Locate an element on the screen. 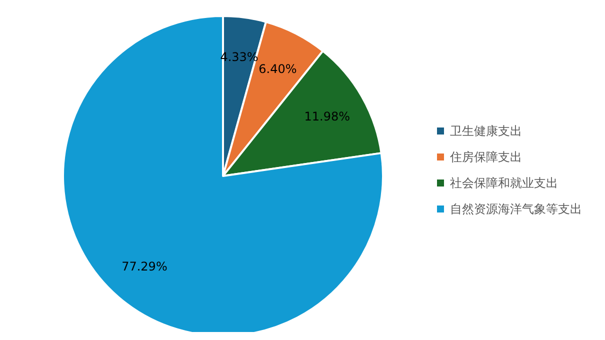  legend-label: 住房保障支出 is located at coordinates (485, 157).